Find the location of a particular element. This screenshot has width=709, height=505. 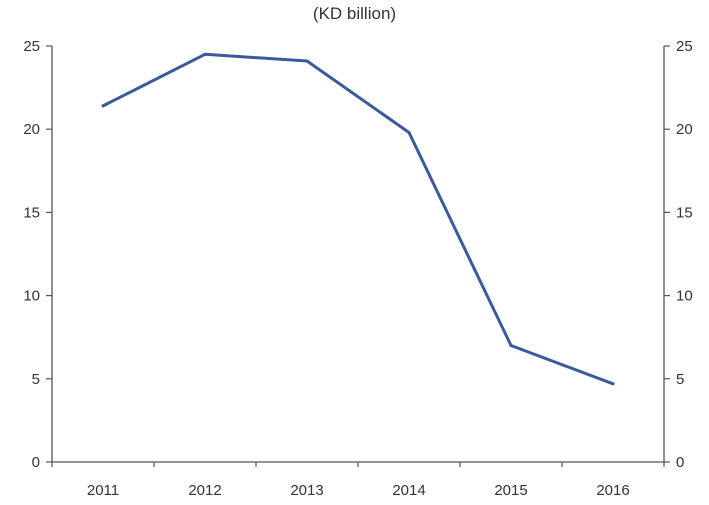

y-tick-label-right: 20 is located at coordinates (684, 129).